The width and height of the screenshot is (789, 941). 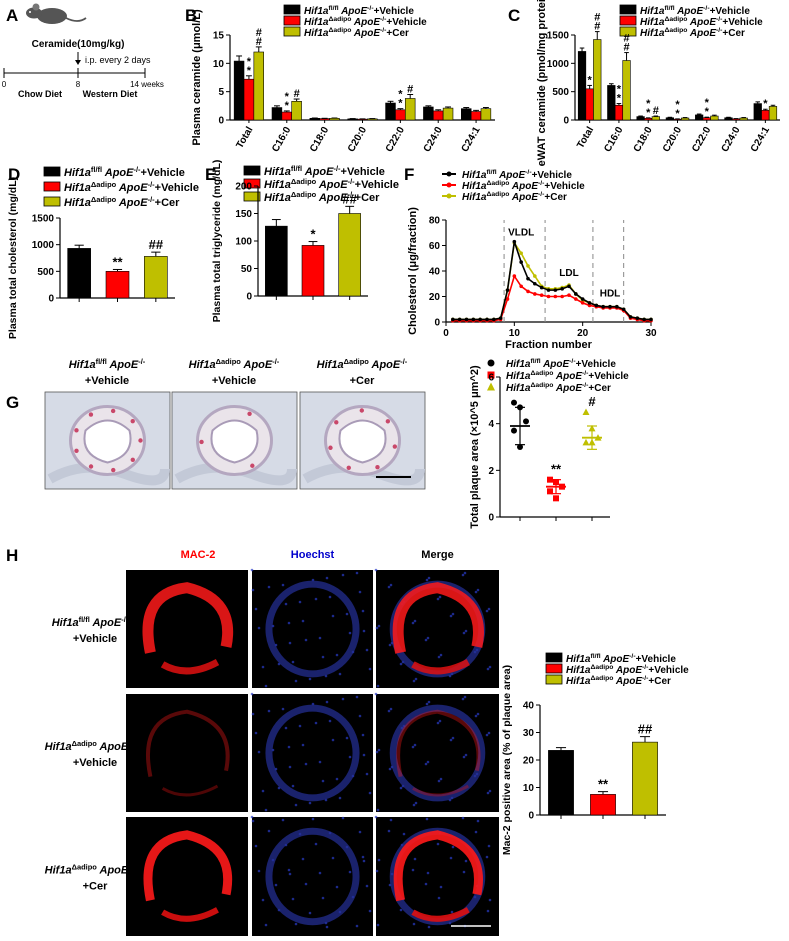 I want to click on label-span: +Cer, so click(x=555, y=197).